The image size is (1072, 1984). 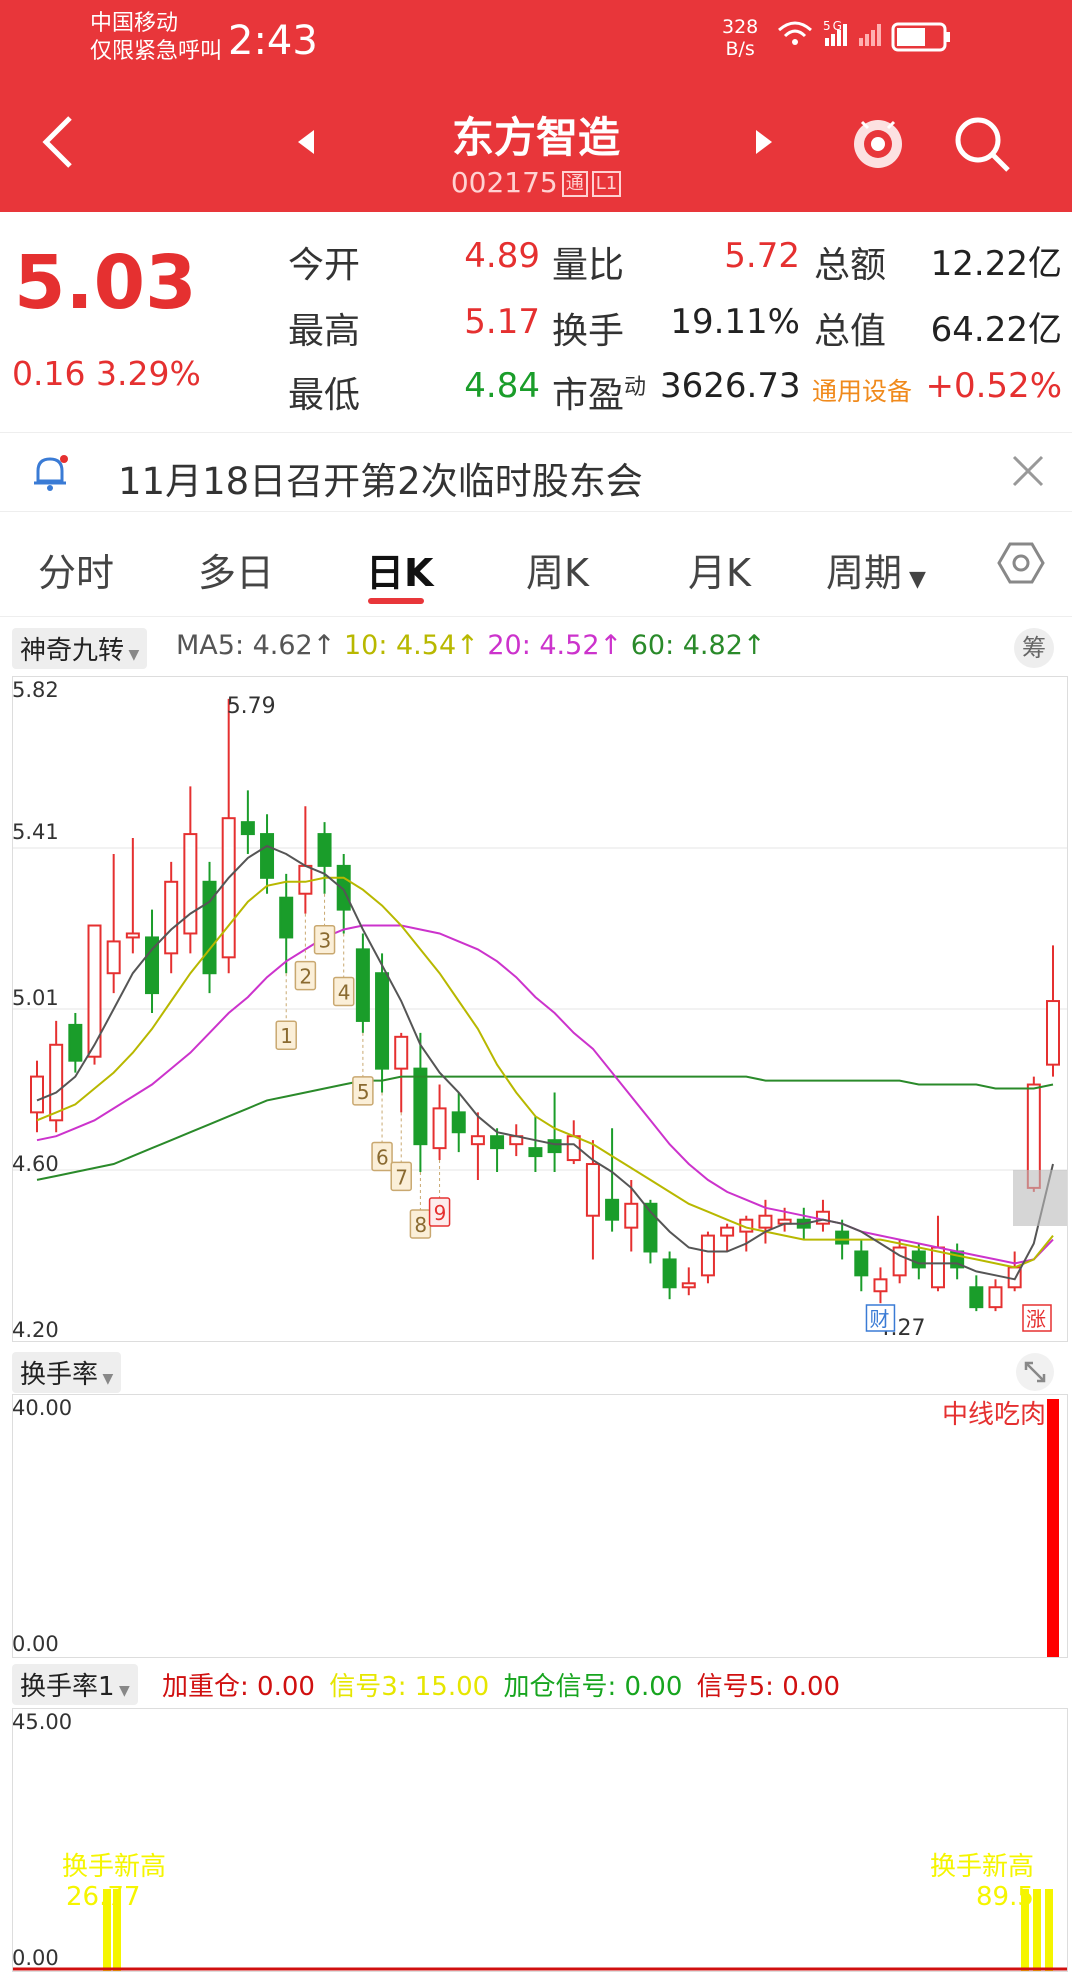 I want to click on tab-period-label: 周期, so click(x=864, y=573).